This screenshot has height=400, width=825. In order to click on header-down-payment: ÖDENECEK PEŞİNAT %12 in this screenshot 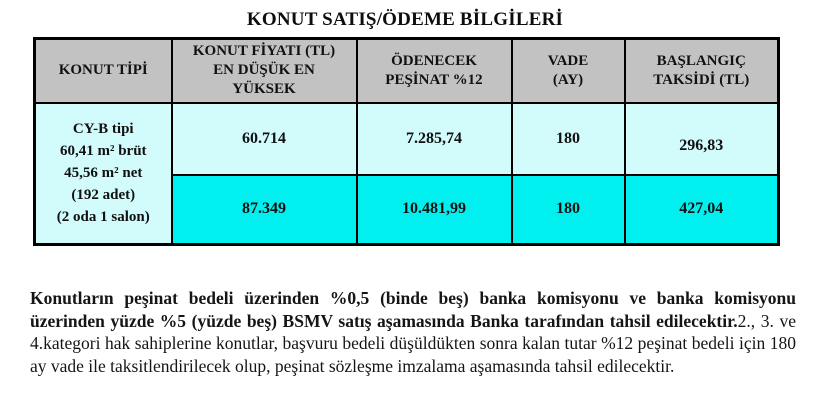, I will do `click(434, 70)`.